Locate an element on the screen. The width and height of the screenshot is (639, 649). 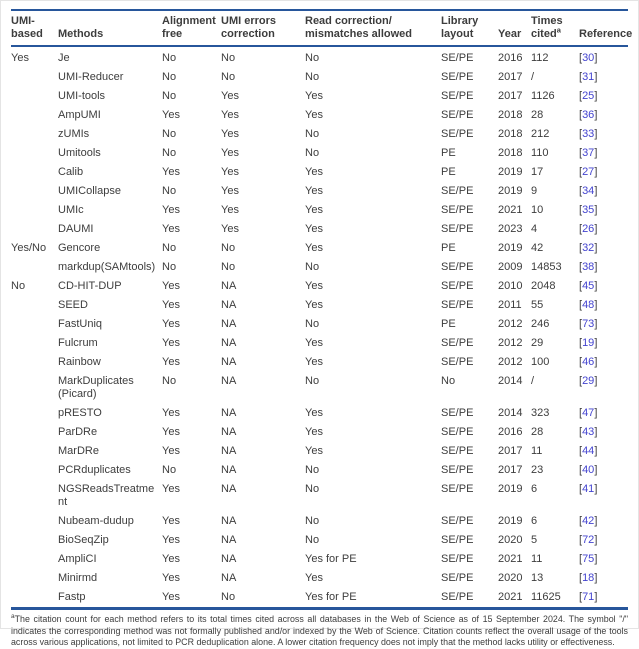
reference-link: 34 is located at coordinates (588, 191).